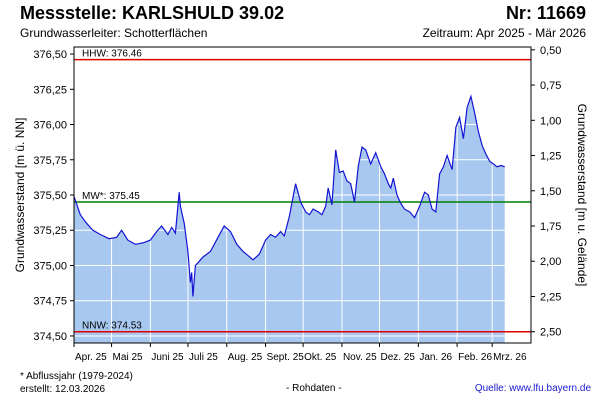 The height and width of the screenshot is (400, 600). What do you see at coordinates (50, 231) in the screenshot?
I see `y-tick-label: 375,25` at bounding box center [50, 231].